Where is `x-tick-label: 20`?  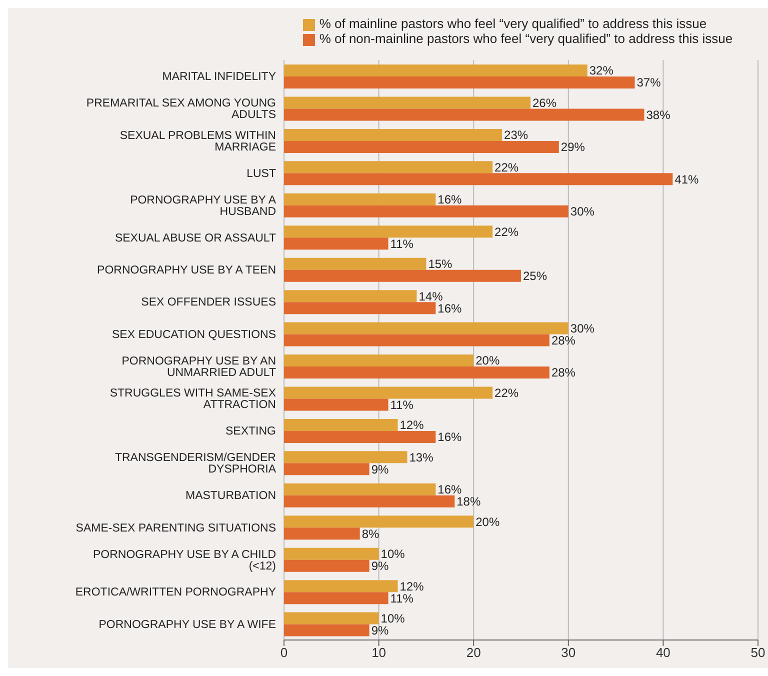
x-tick-label: 20 is located at coordinates (473, 652).